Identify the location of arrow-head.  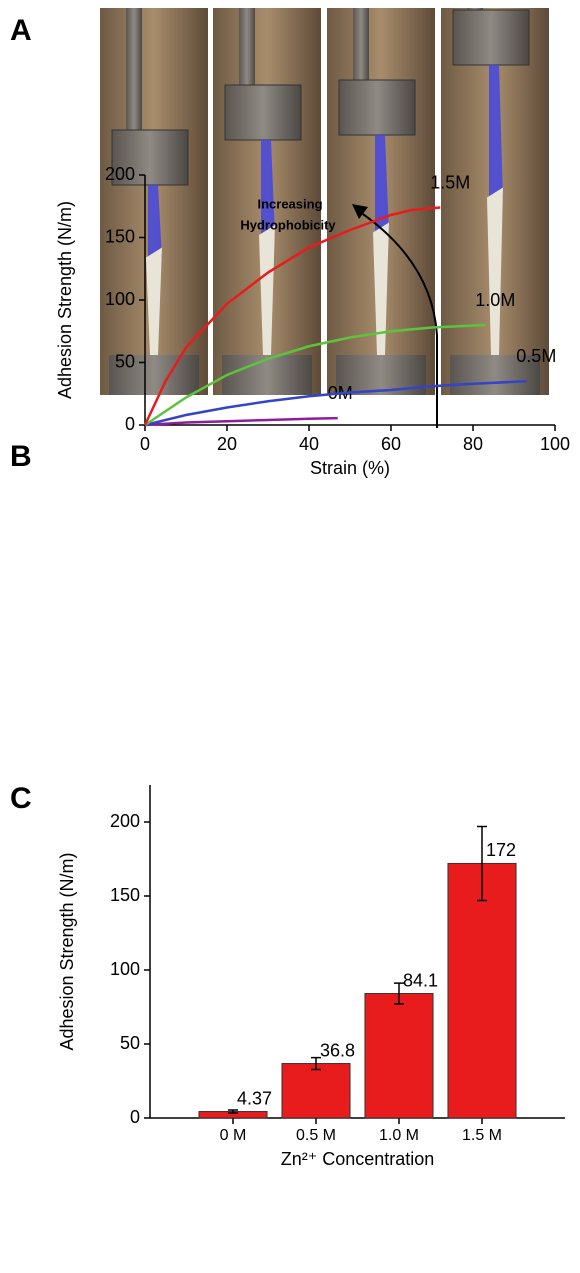
(360, 211).